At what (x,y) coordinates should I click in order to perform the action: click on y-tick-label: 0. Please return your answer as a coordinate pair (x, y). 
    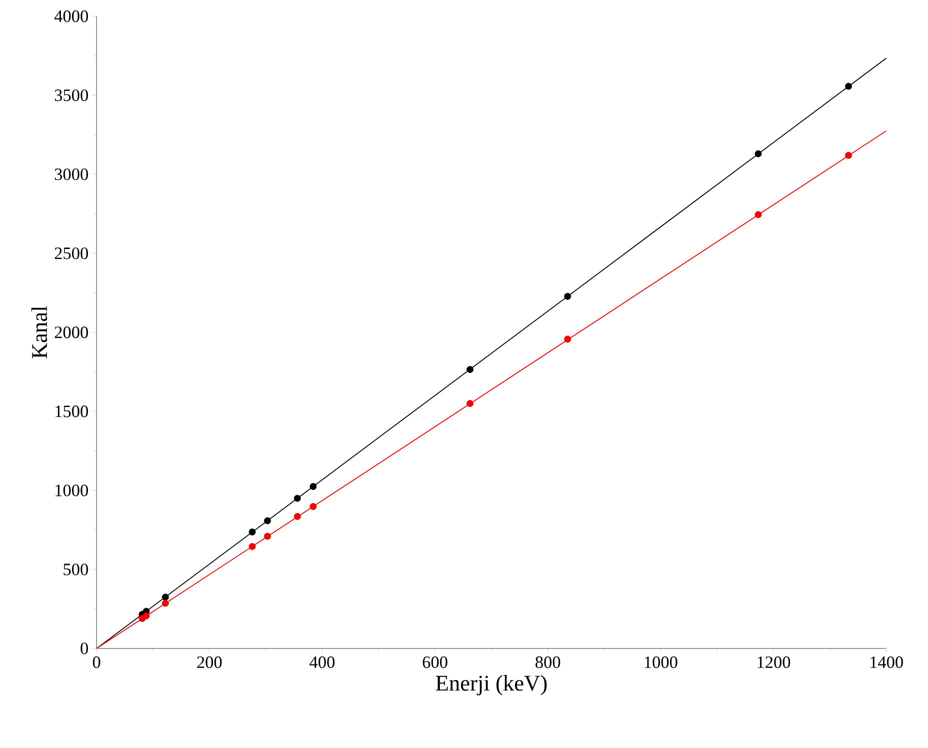
    Looking at the image, I should click on (84, 648).